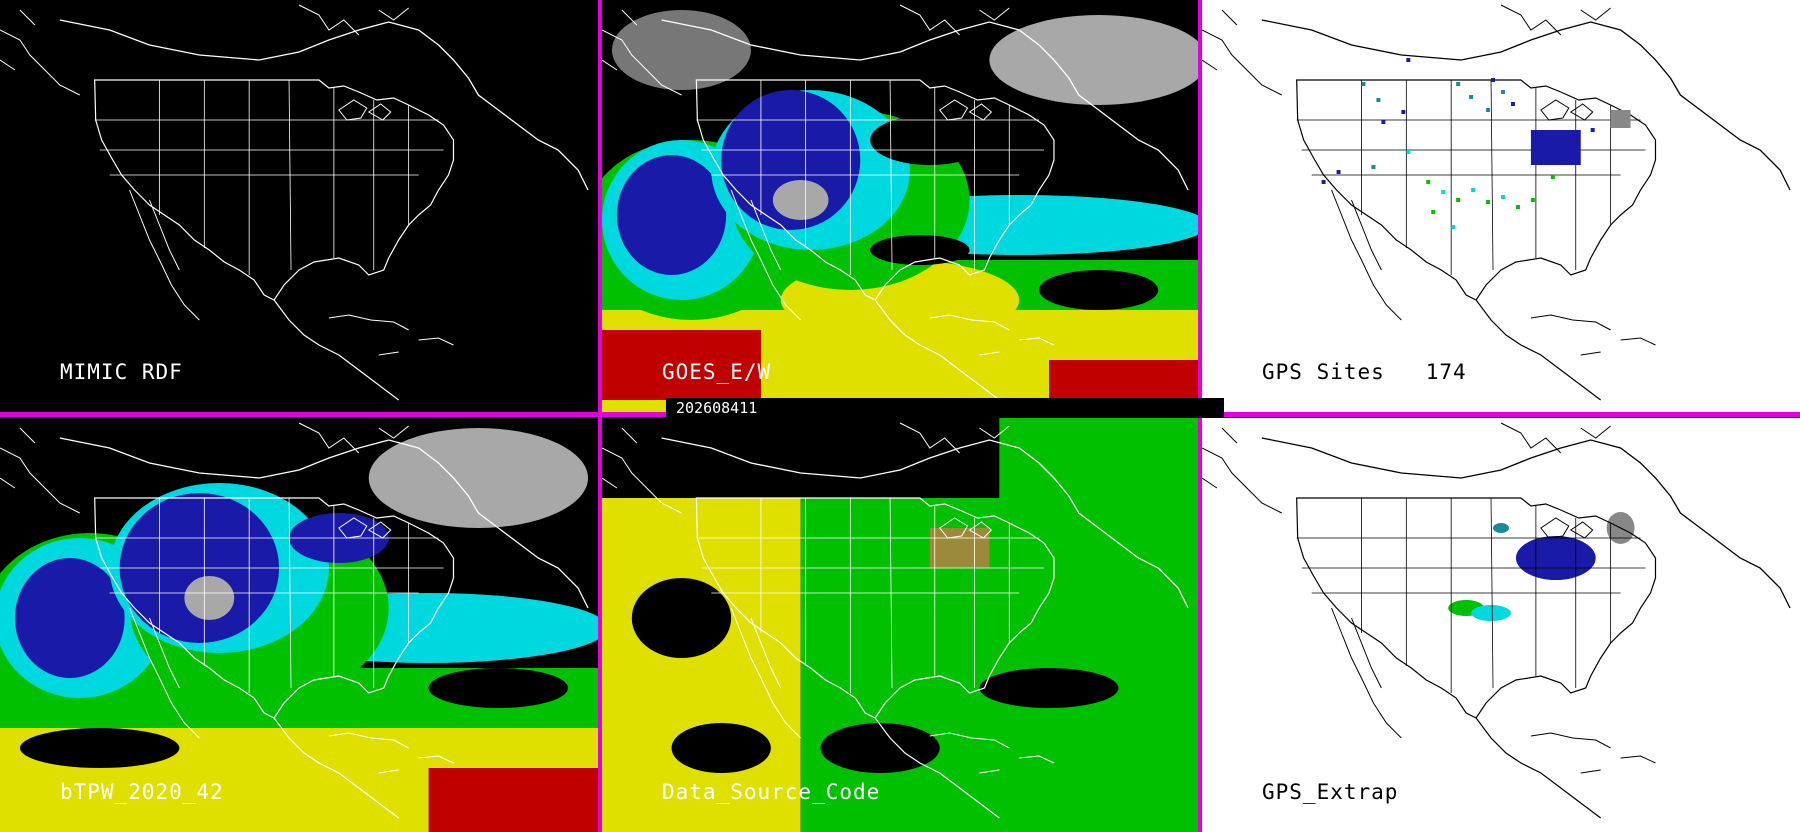 The height and width of the screenshot is (832, 1800). What do you see at coordinates (1323, 372) in the screenshot?
I see `gps-sites-label: GPS Sites` at bounding box center [1323, 372].